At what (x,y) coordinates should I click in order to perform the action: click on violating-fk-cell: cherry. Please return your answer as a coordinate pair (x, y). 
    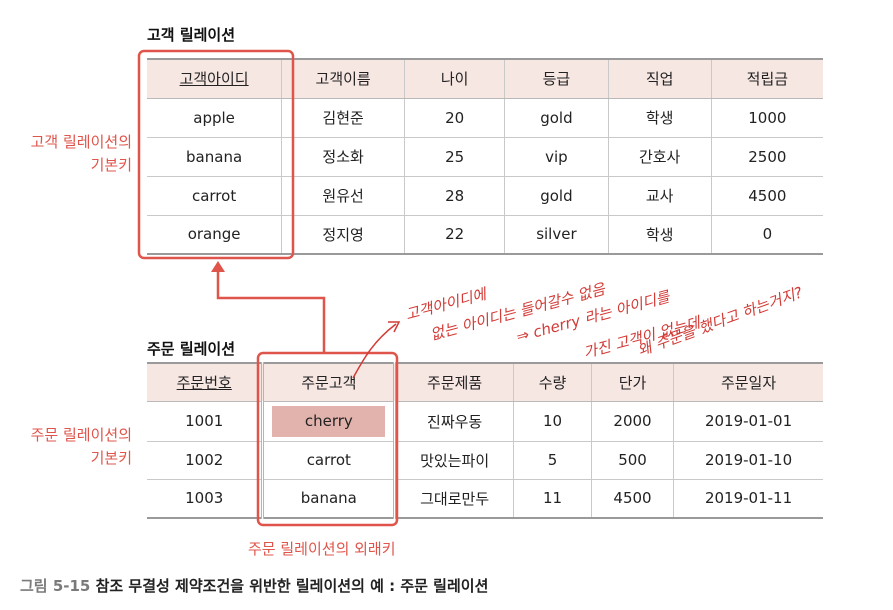
    Looking at the image, I should click on (329, 421).